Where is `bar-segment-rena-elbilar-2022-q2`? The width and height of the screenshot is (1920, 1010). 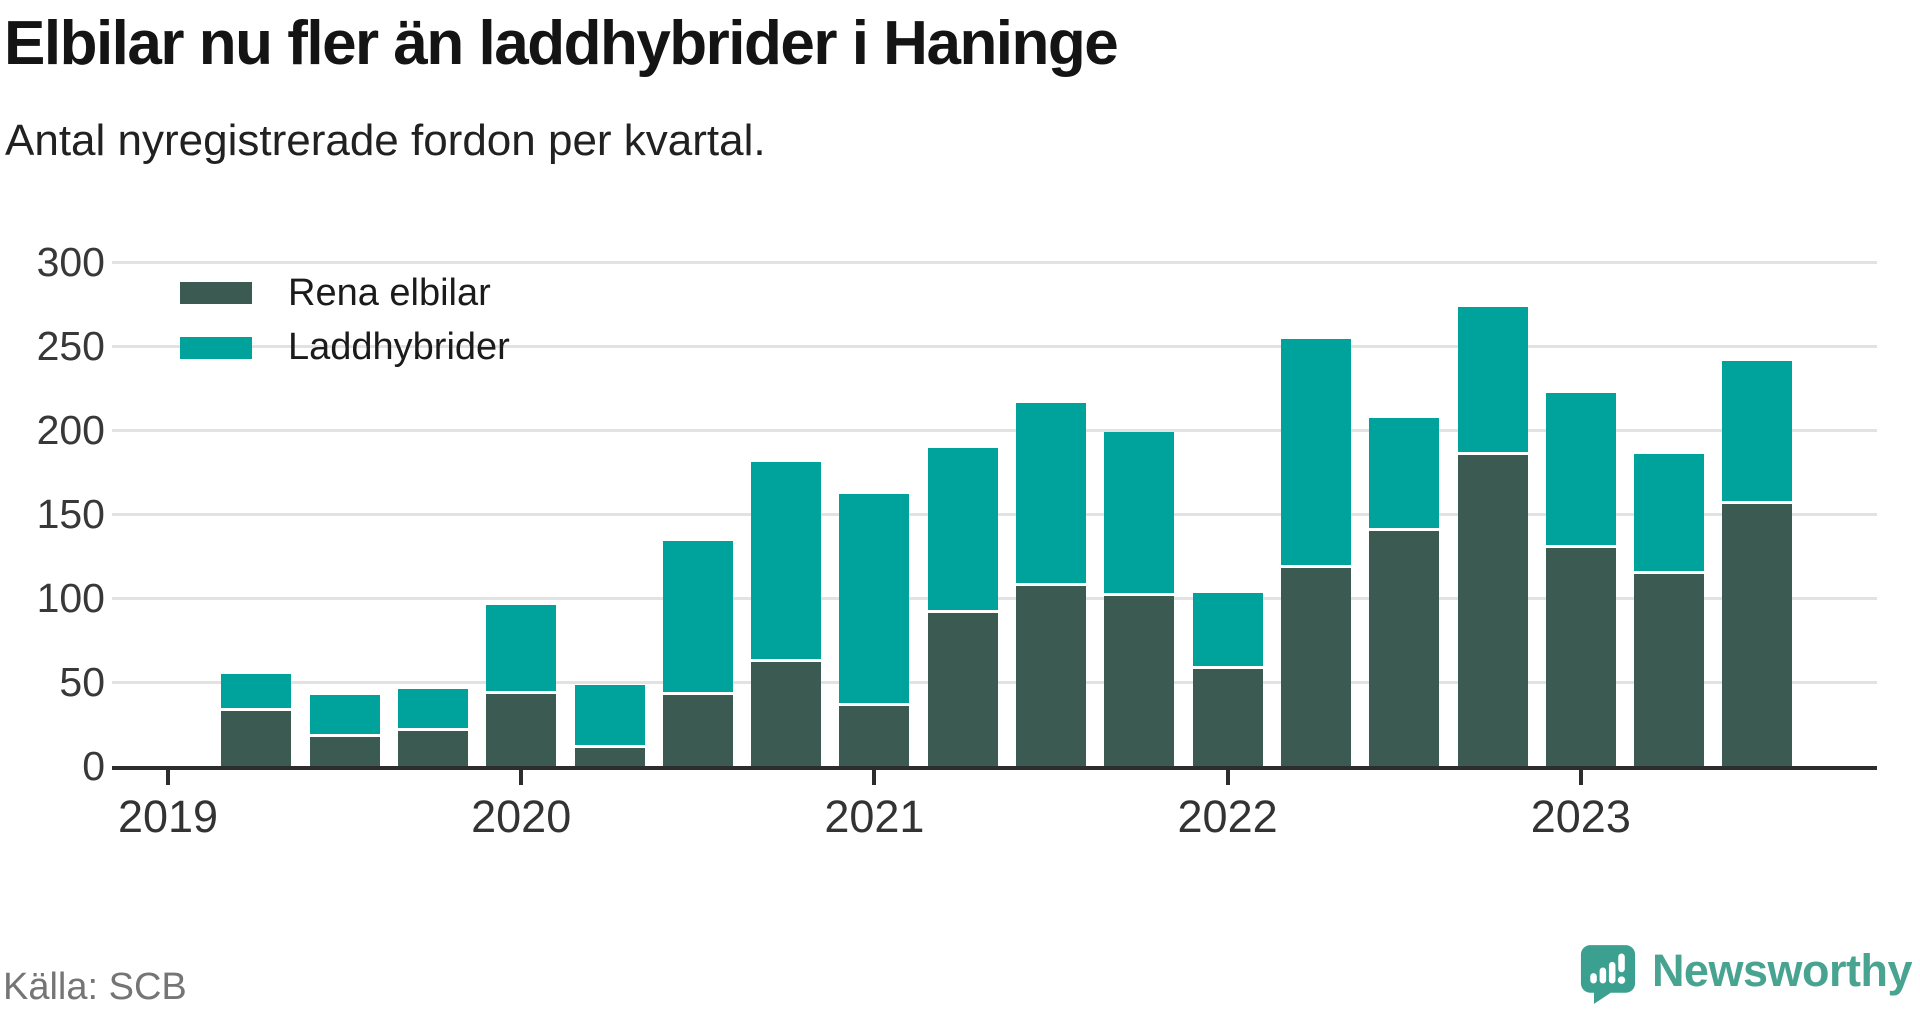
bar-segment-rena-elbilar-2022-q2 is located at coordinates (1315, 666).